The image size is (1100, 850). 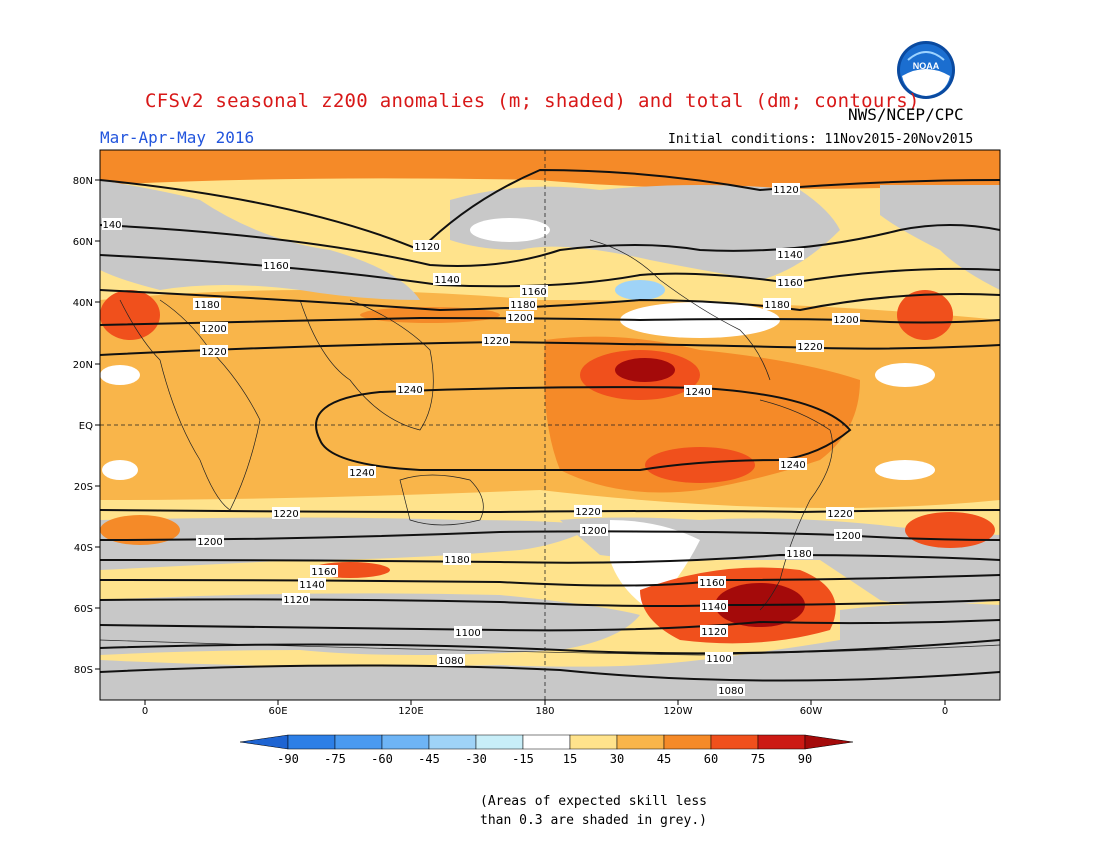 What do you see at coordinates (83, 548) in the screenshot?
I see `lat-label: 40S` at bounding box center [83, 548].